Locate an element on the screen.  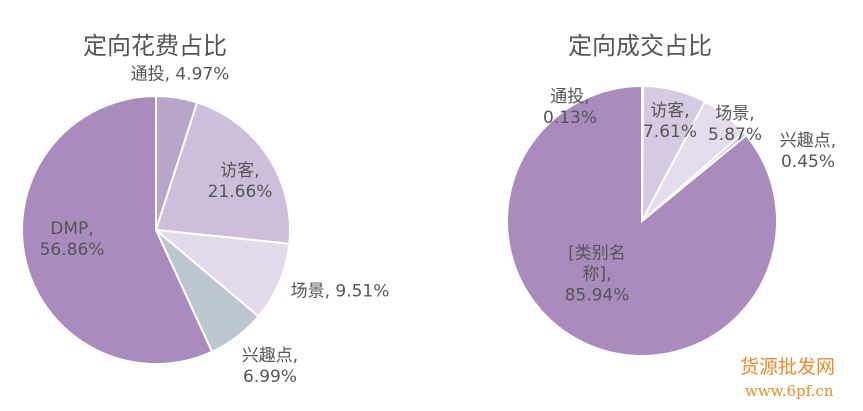
slice-label: 兴趣点, 0.45% is located at coordinates (808, 152).